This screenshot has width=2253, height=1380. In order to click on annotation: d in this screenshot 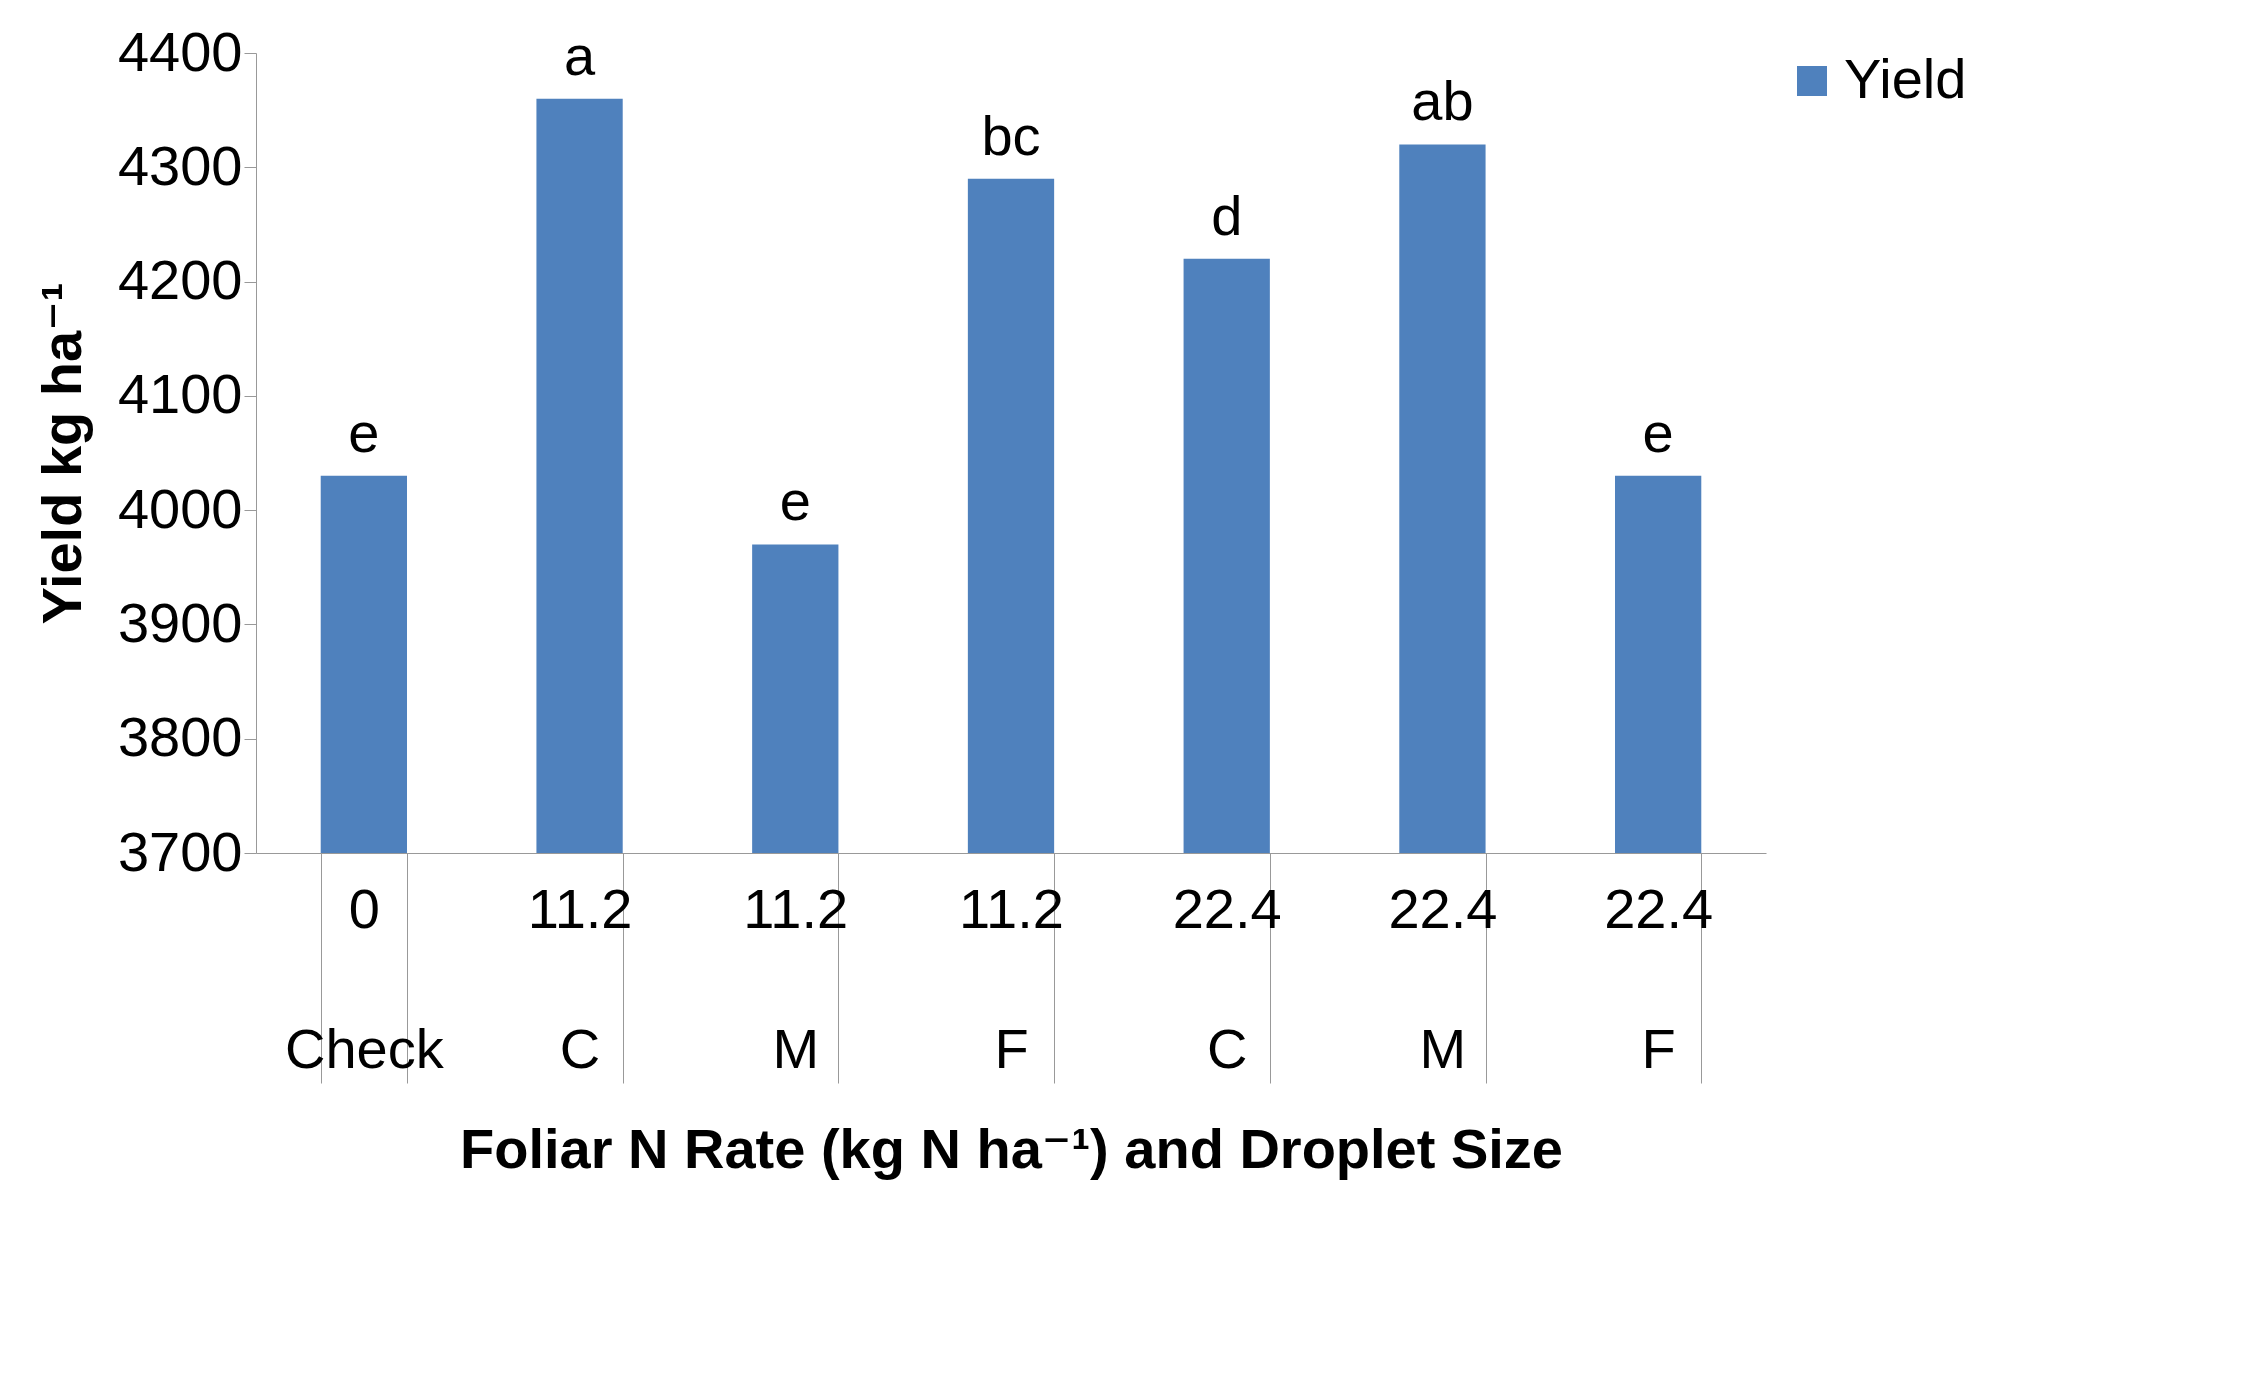, I will do `click(1227, 215)`.